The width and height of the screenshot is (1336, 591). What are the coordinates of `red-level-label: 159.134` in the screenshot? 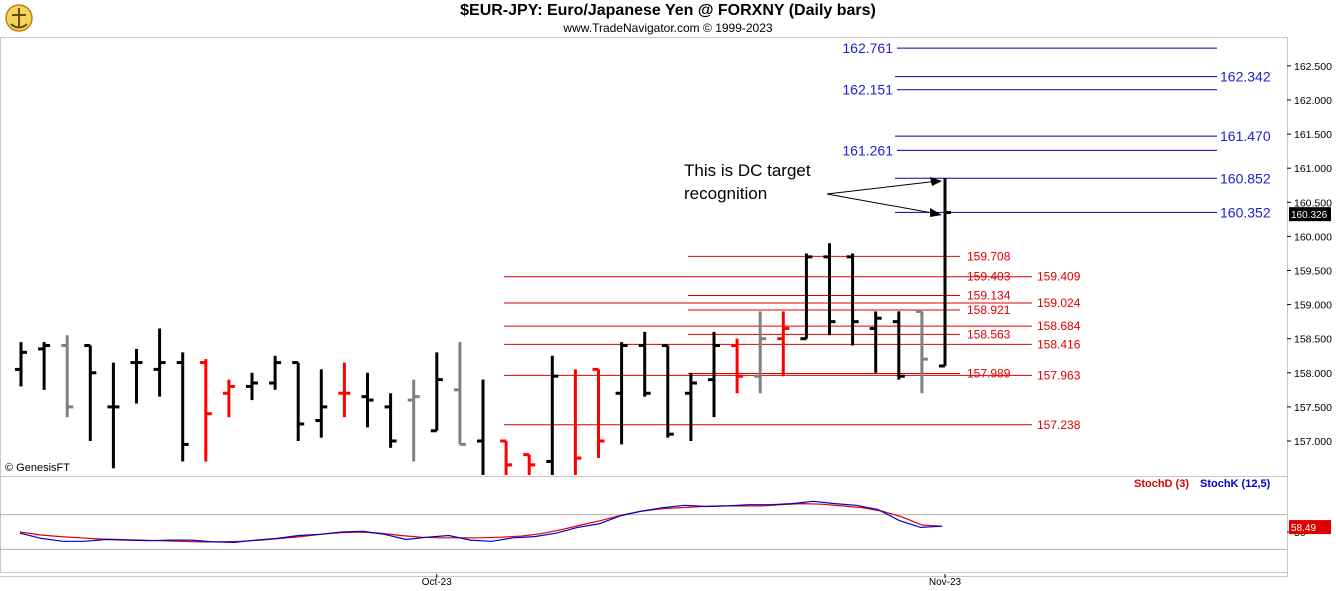 It's located at (989, 295).